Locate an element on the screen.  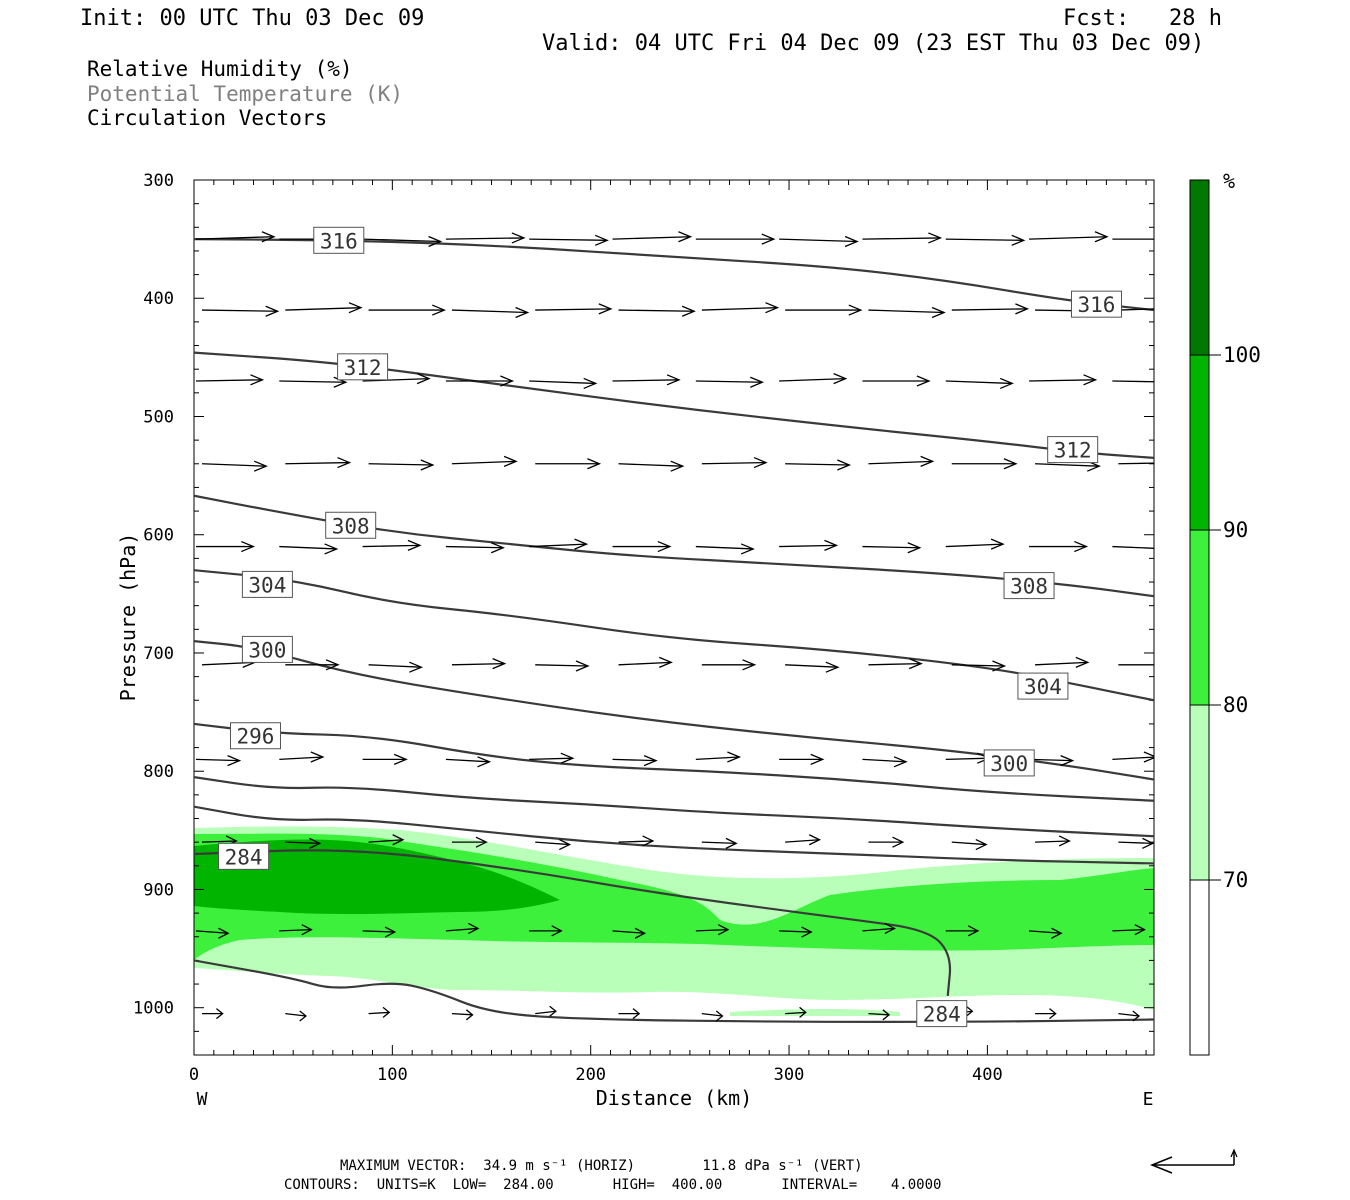
contour-label: 304 is located at coordinates (1043, 687).